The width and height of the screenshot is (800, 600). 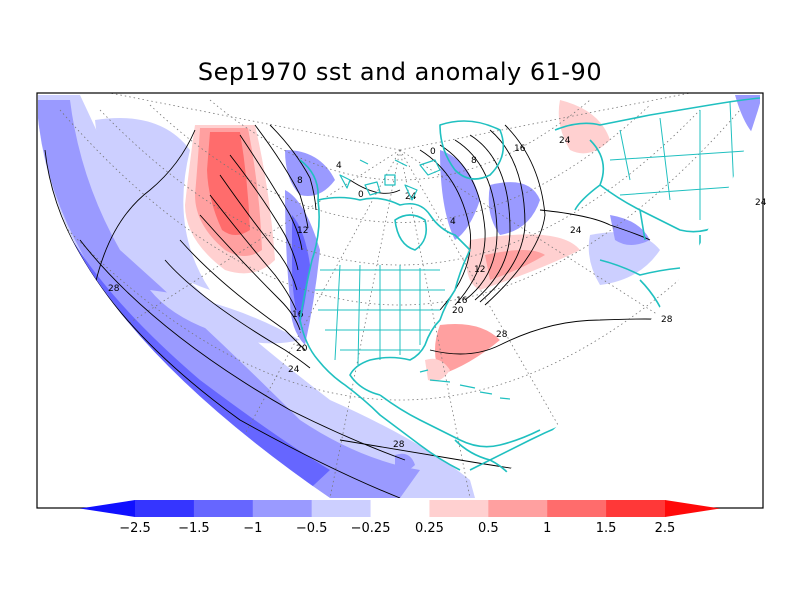 I want to click on us-state-boundaries, so click(x=380, y=315).